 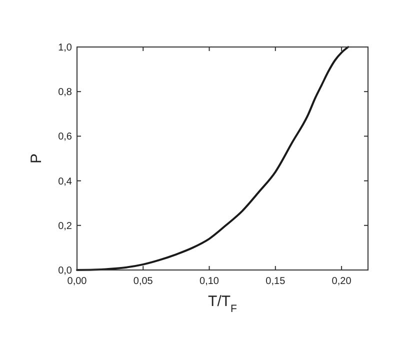 What do you see at coordinates (65, 226) in the screenshot?
I see `y-tick-label: 0,2` at bounding box center [65, 226].